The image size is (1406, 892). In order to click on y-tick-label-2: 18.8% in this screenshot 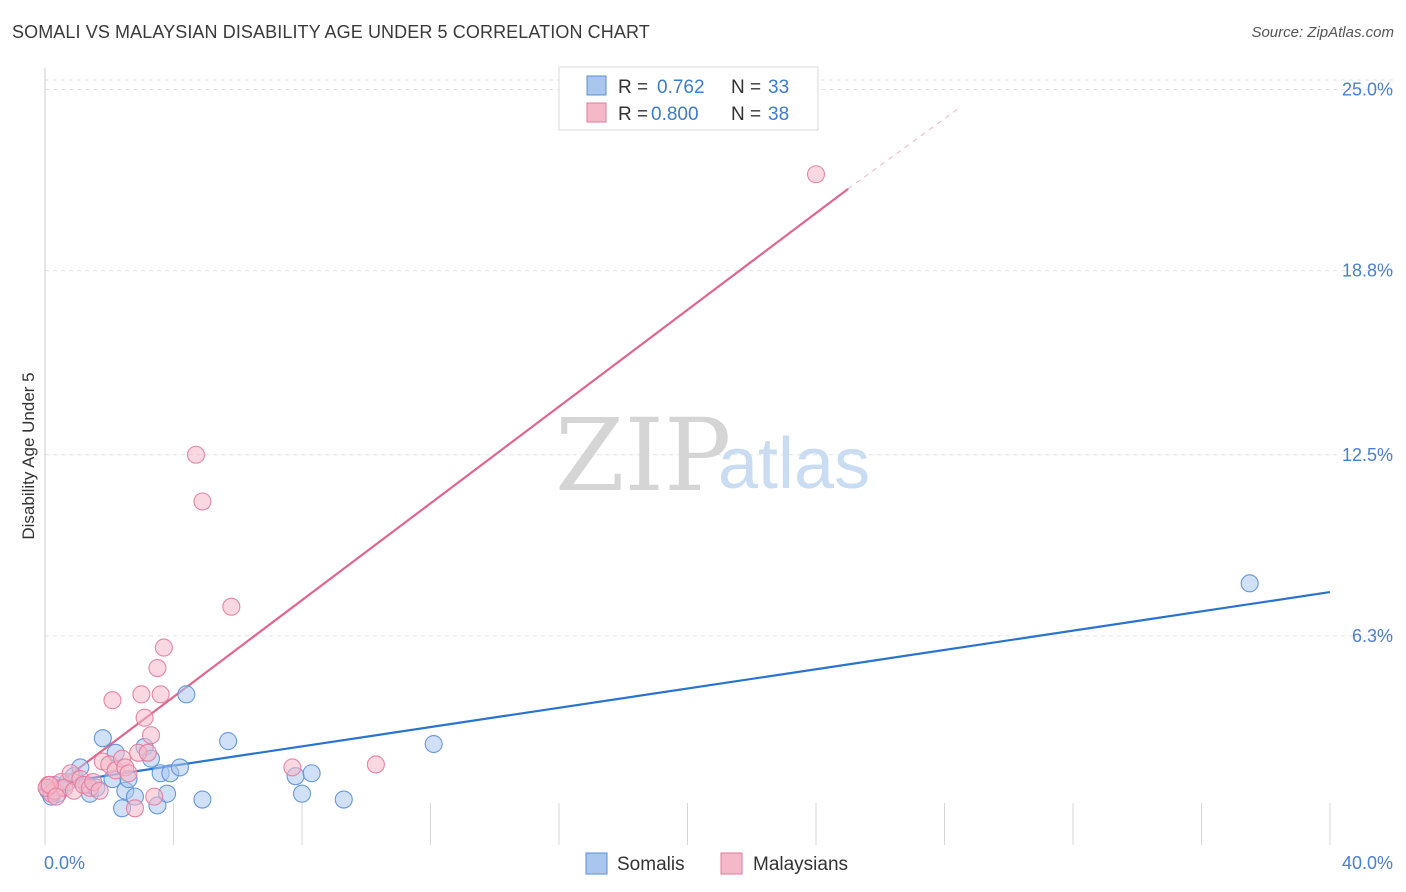, I will do `click(1367, 271)`.